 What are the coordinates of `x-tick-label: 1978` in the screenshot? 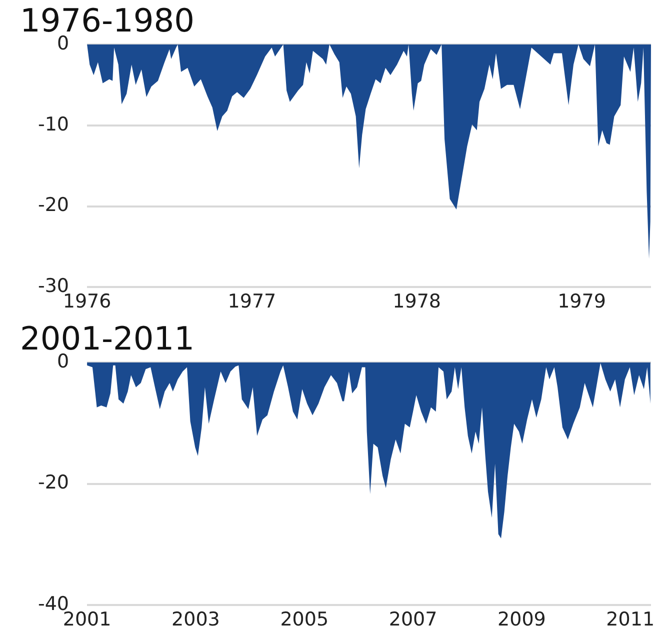 It's located at (417, 301).